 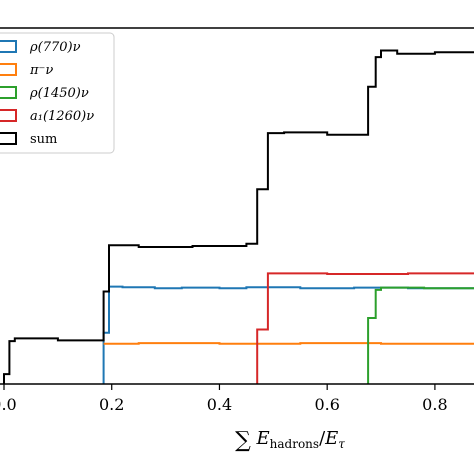 I want to click on x-tick-label: 0.8, so click(x=434, y=404).